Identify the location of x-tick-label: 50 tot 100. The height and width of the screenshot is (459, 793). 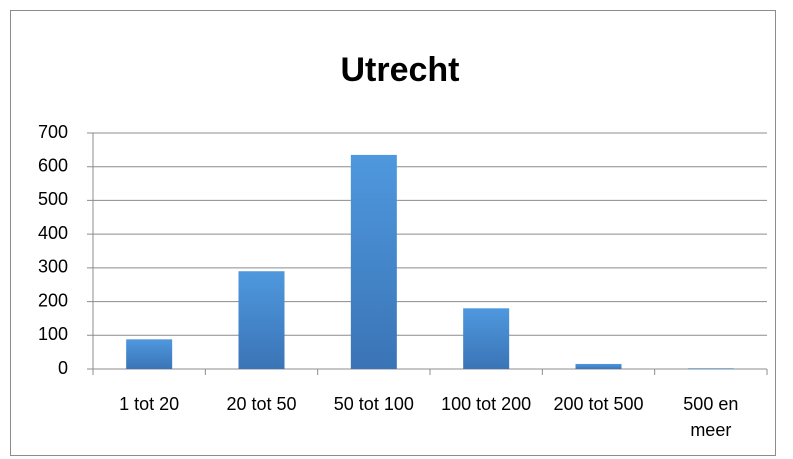
(373, 404).